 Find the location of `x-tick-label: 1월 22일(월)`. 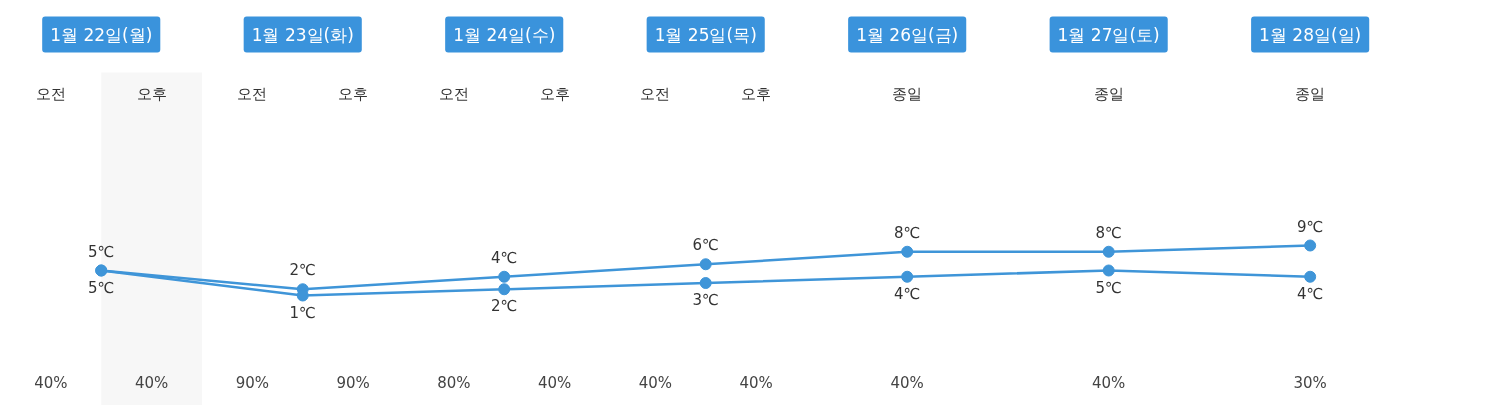

x-tick-label: 1월 22일(월) is located at coordinates (101, 34).